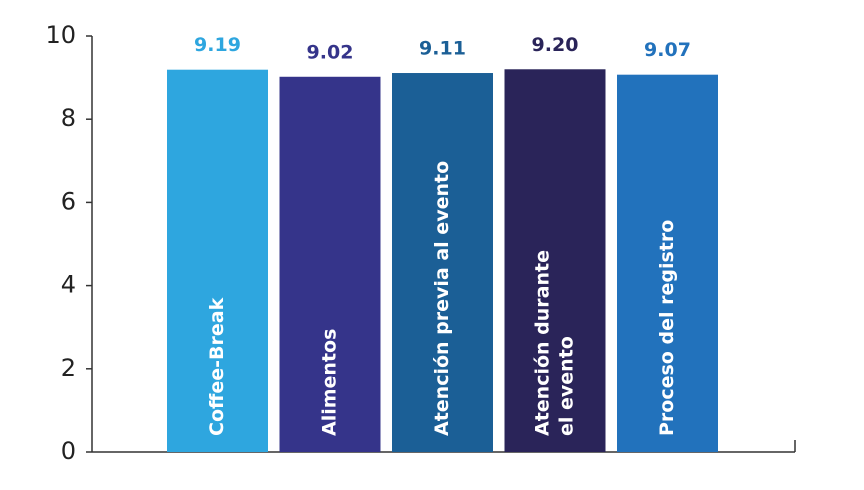 The width and height of the screenshot is (864, 490). Describe the element at coordinates (567, 386) in the screenshot. I see `category-label: el evento` at that location.